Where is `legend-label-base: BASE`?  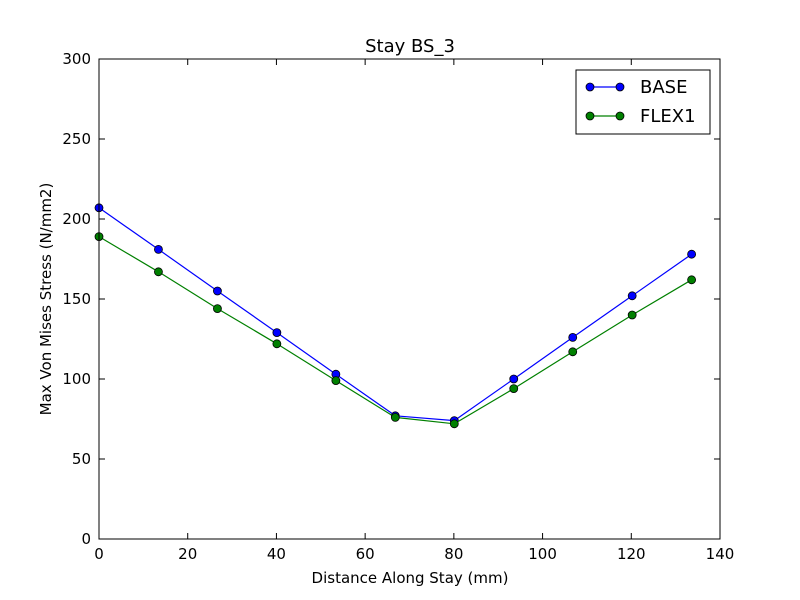
legend-label-base: BASE is located at coordinates (663, 87).